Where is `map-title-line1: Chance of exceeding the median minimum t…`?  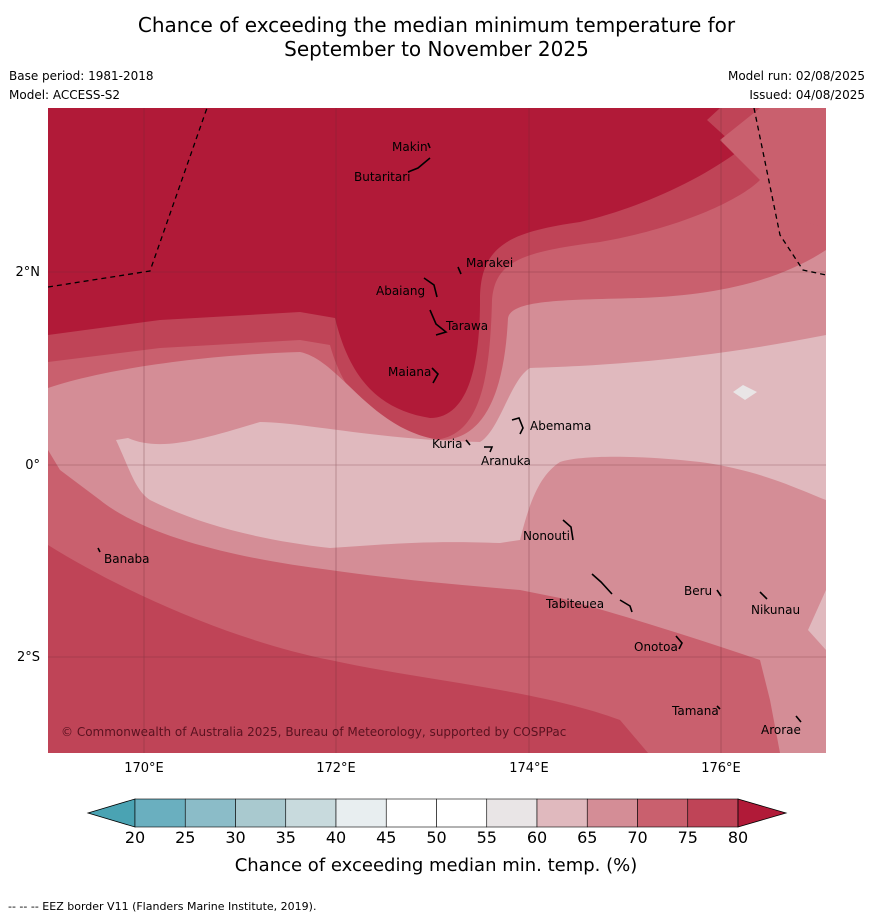 map-title-line1: Chance of exceeding the median minimum t… is located at coordinates (436, 25).